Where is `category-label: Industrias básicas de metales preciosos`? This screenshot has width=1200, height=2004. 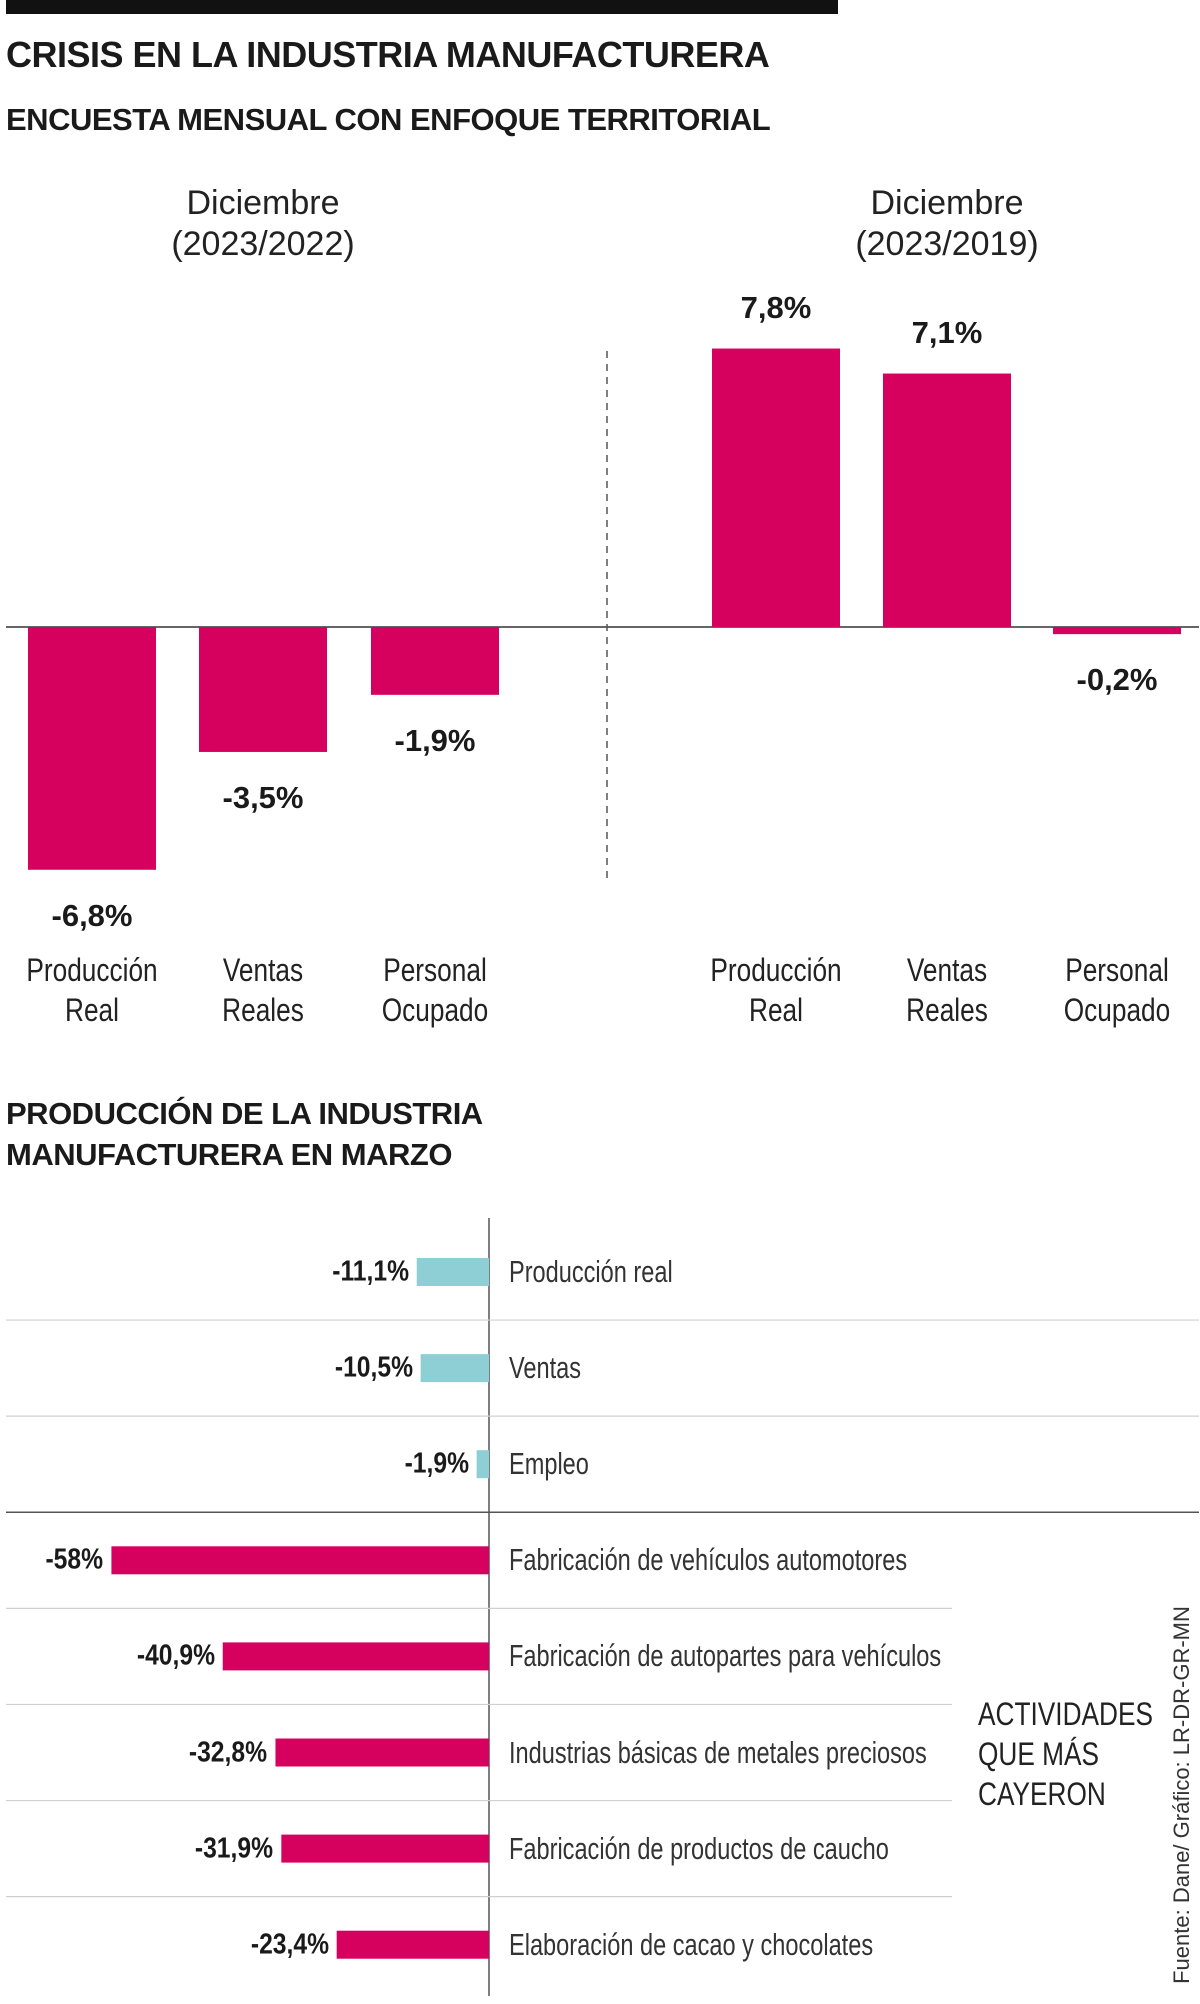
category-label: Industrias básicas de metales preciosos is located at coordinates (718, 1752).